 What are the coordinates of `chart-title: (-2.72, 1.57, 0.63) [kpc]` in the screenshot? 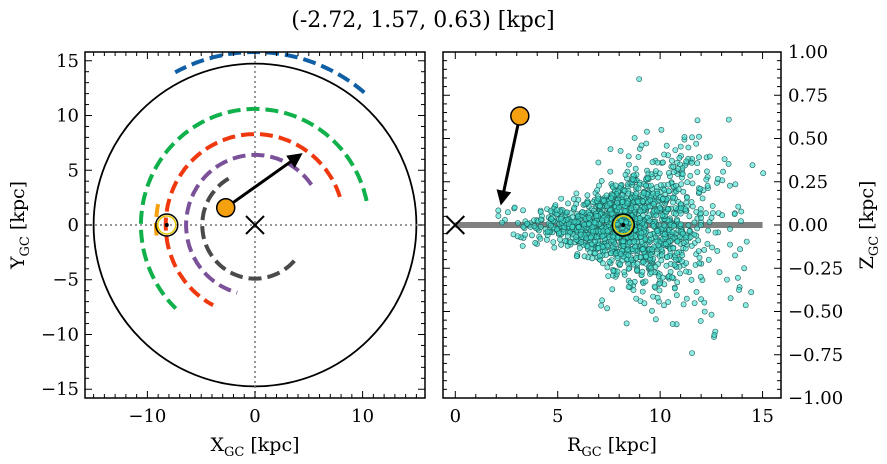 It's located at (422, 20).